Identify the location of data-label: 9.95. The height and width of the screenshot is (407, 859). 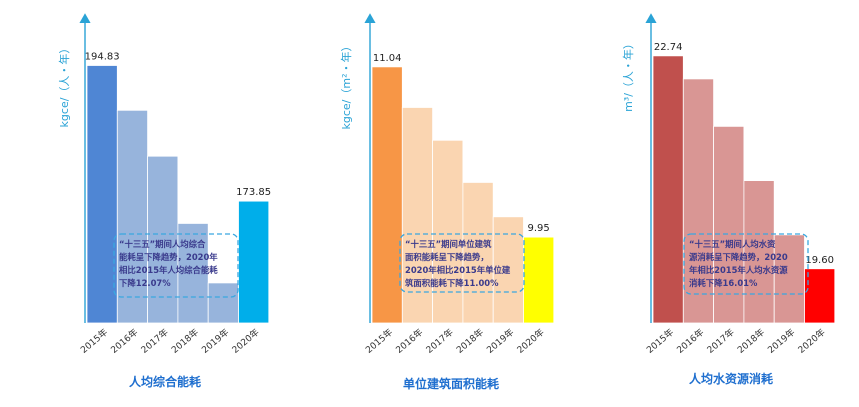
(539, 228).